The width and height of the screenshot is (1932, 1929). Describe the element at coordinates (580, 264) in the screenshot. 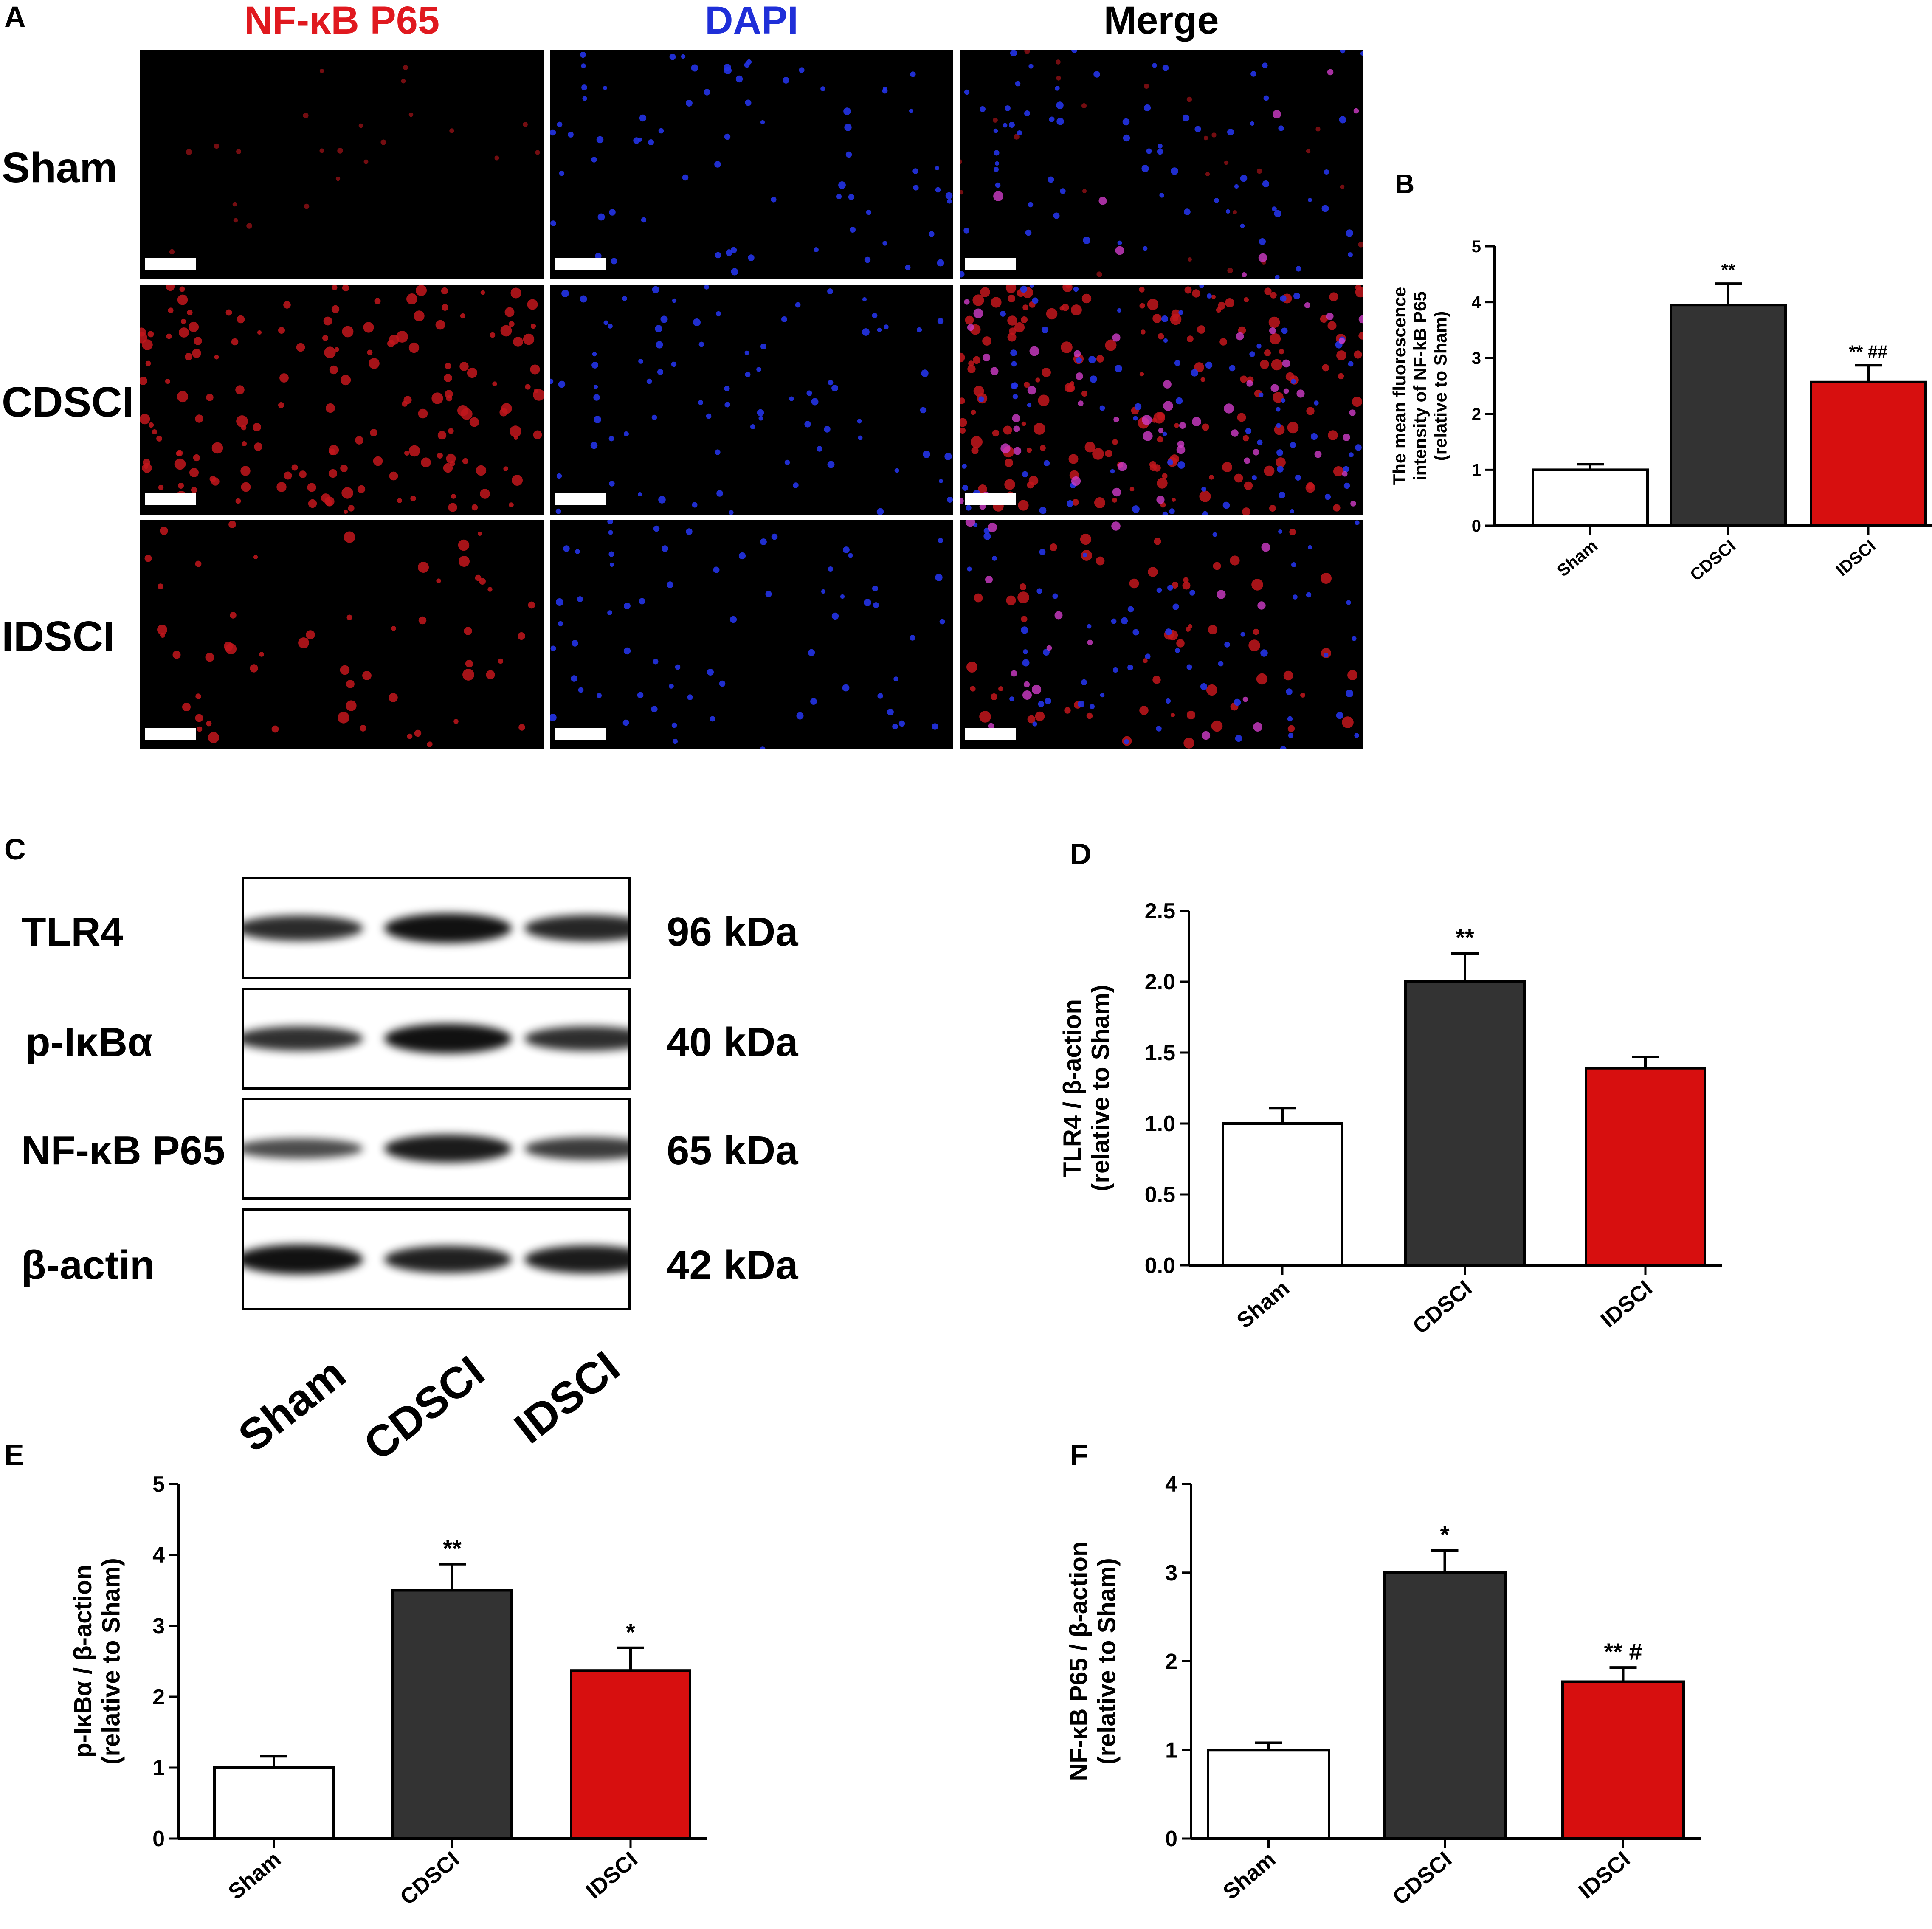

I see `scale-bar` at that location.